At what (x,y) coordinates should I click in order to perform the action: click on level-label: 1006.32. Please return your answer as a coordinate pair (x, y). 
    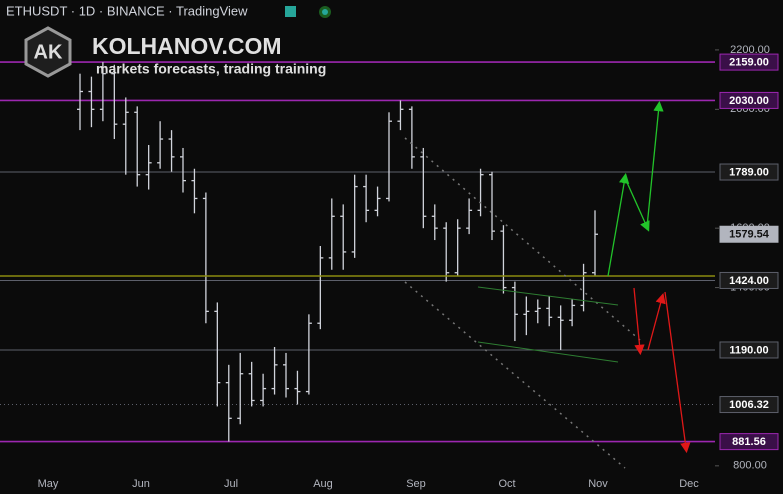
    Looking at the image, I should click on (749, 405).